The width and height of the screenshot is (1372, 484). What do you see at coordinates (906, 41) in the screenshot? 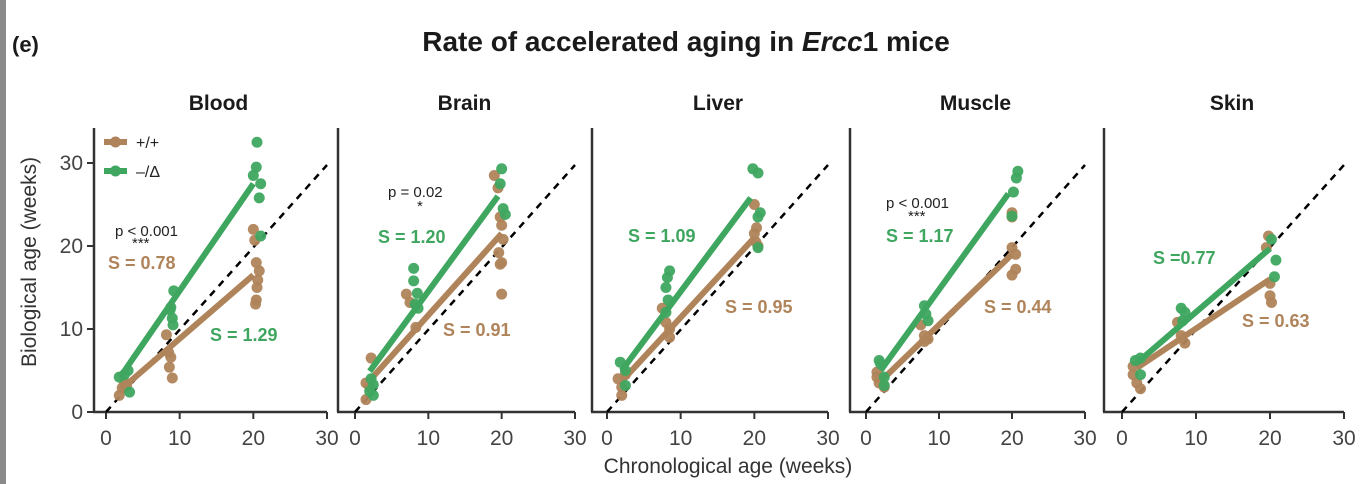
I see `title-suffix: 1 mice` at bounding box center [906, 41].